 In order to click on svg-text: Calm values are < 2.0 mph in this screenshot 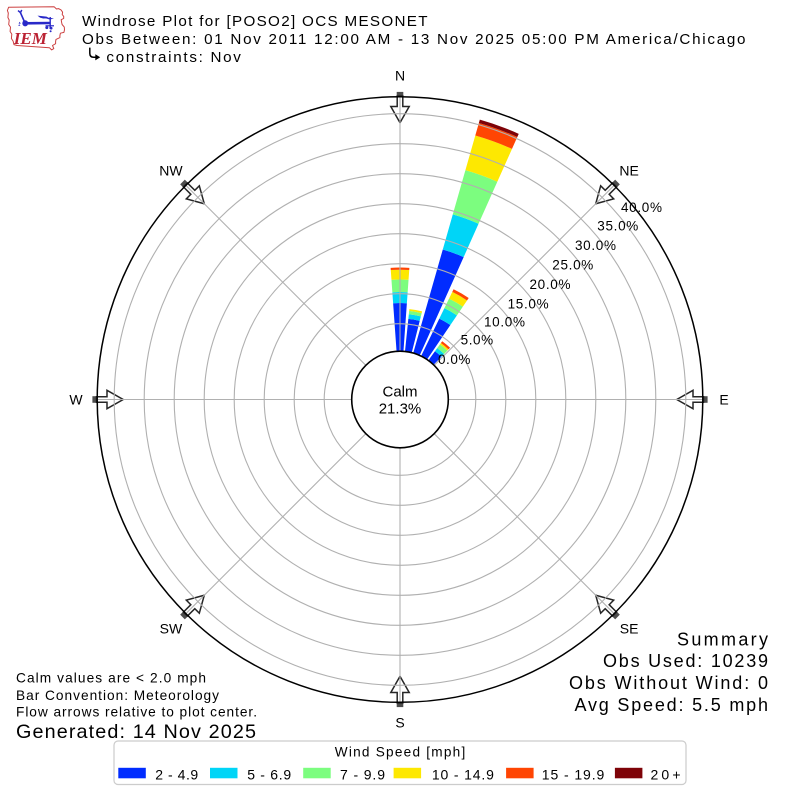, I will do `click(111, 678)`.